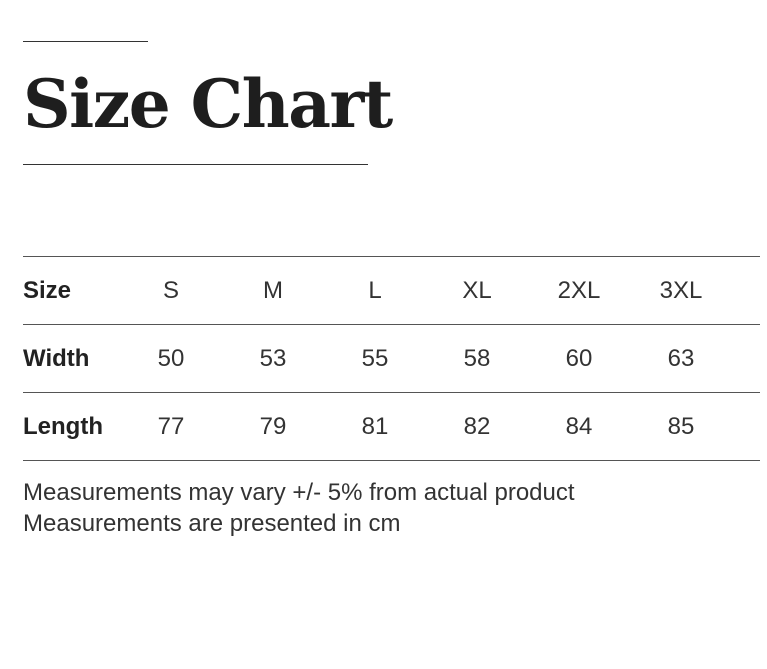 Image resolution: width=767 pixels, height=669 pixels. Describe the element at coordinates (579, 290) in the screenshot. I see `size-cell: 2XL` at that location.